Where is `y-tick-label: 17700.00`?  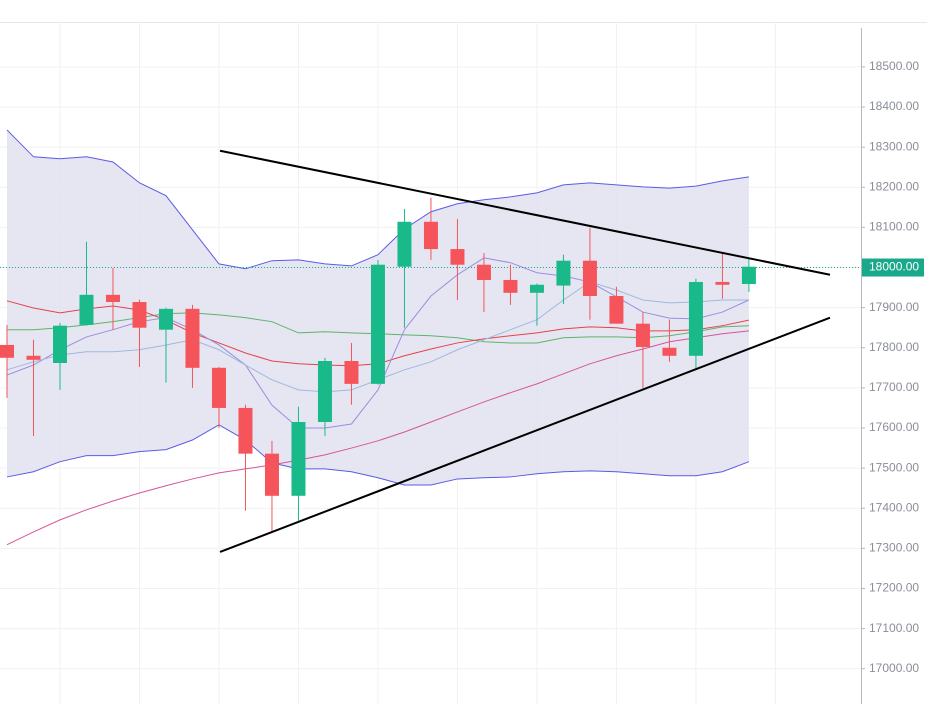
y-tick-label: 17700.00 is located at coordinates (894, 387).